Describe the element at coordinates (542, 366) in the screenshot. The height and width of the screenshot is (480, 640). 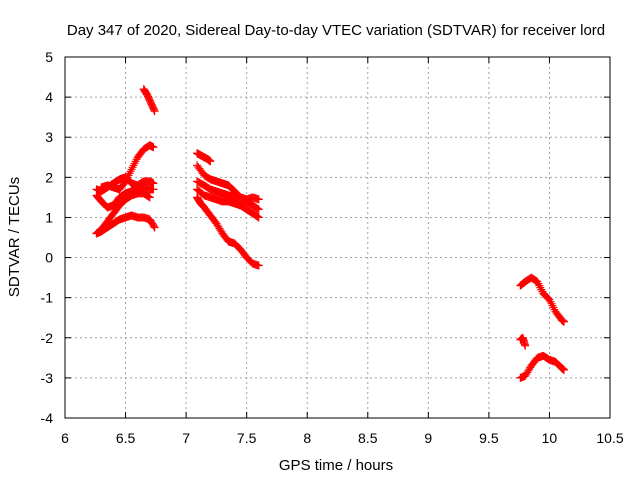
I see `series-track-n` at that location.